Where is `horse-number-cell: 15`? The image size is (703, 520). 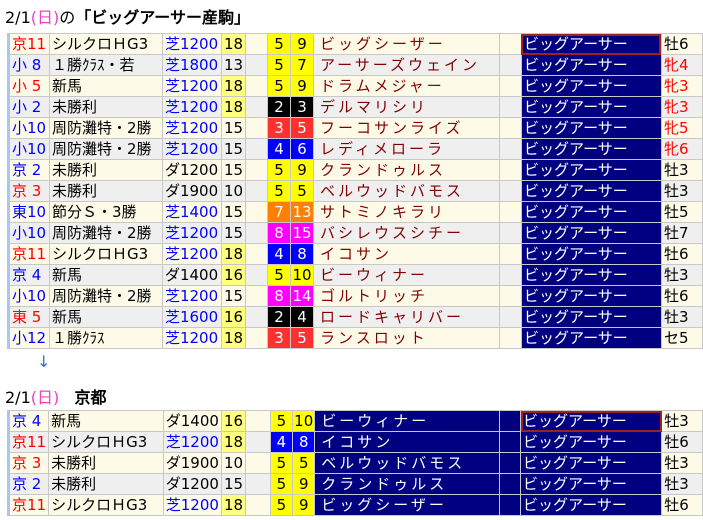 horse-number-cell: 15 is located at coordinates (302, 233).